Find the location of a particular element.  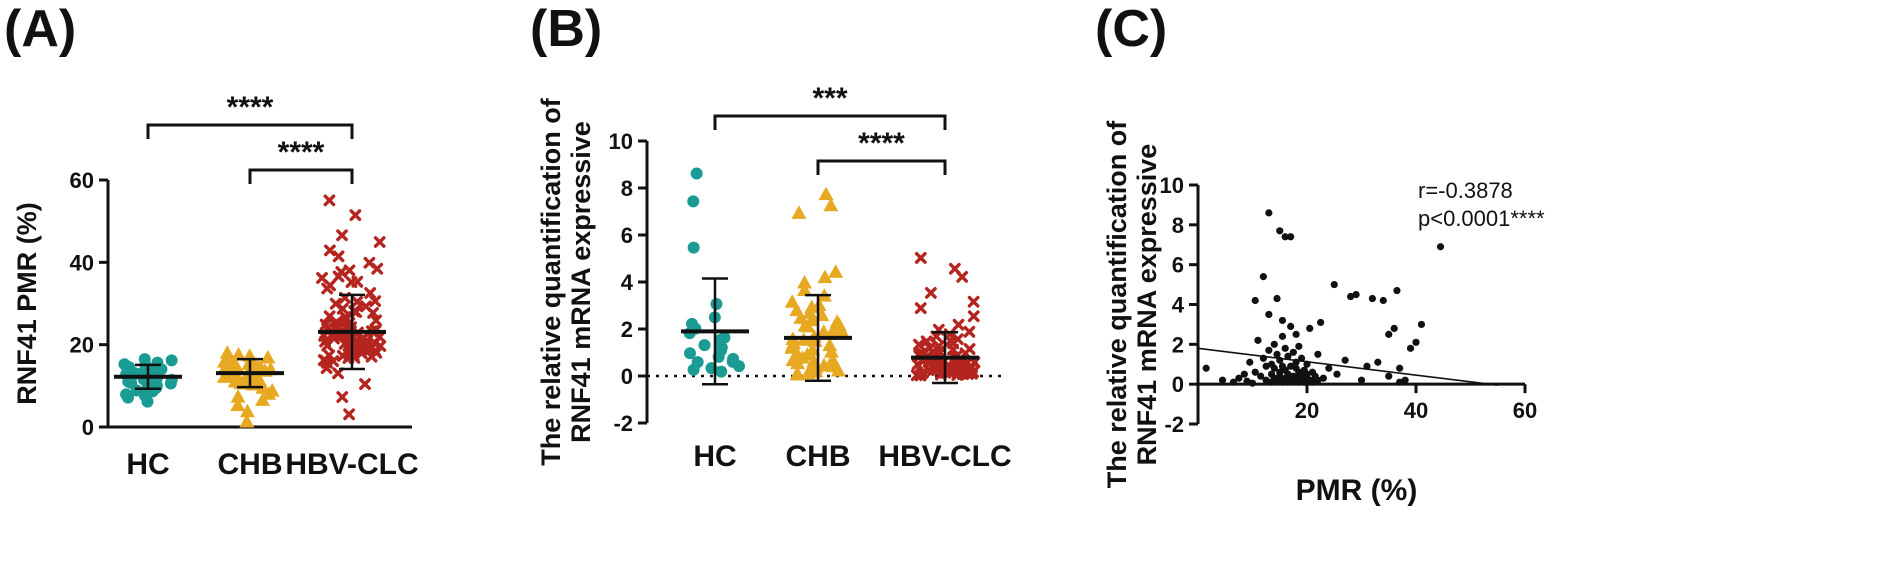

panel-b-y-tick-label-0: 0 is located at coordinates (627, 376).